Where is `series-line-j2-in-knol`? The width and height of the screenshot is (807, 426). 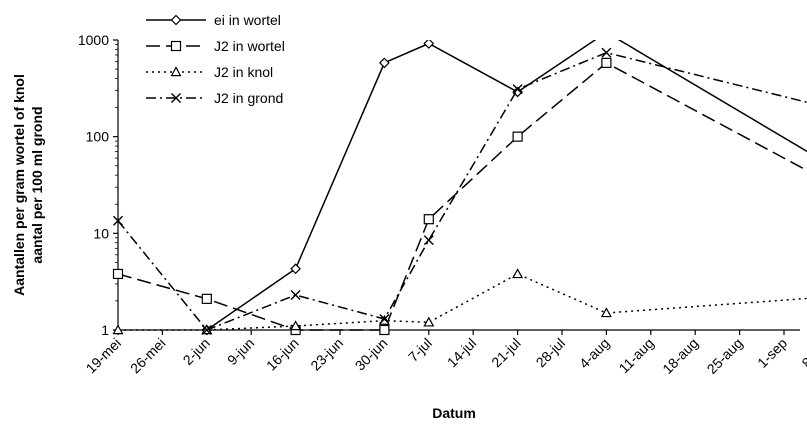
series-line-j2-in-knol is located at coordinates (462, 302).